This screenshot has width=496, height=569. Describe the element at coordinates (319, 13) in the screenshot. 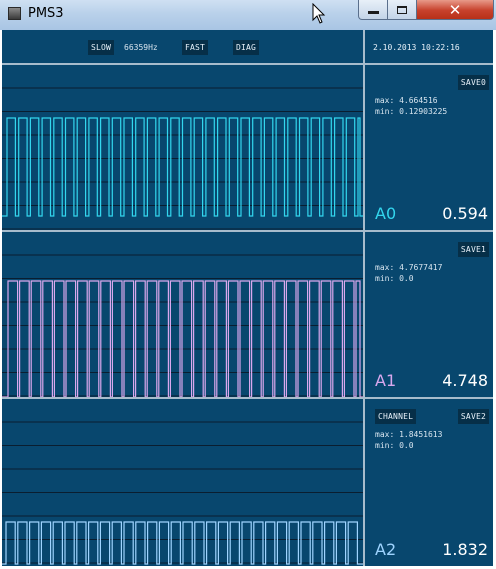

I see `mouse-cursor-icon` at that location.